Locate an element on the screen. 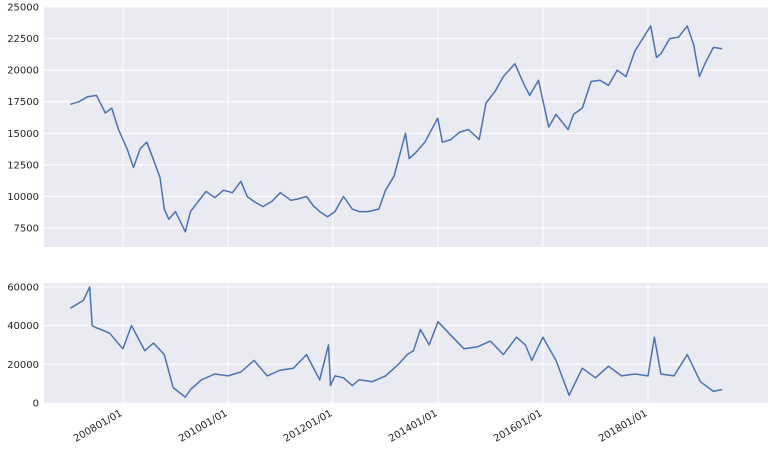 Image resolution: width=780 pixels, height=450 pixels. y-tick-label: 12500 is located at coordinates (23, 165).